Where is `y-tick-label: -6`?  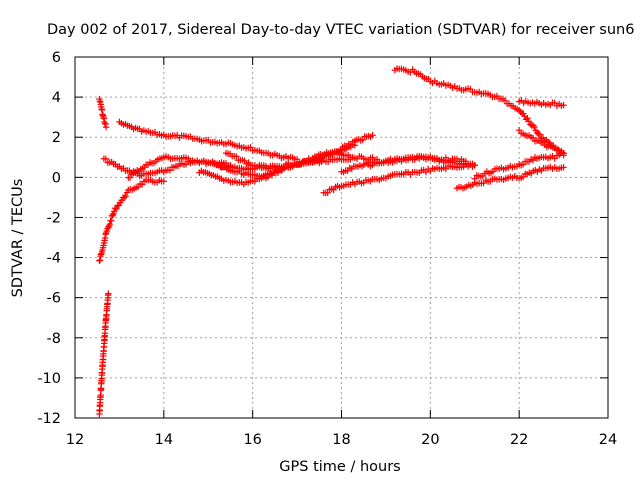 y-tick-label: -6 is located at coordinates (54, 299).